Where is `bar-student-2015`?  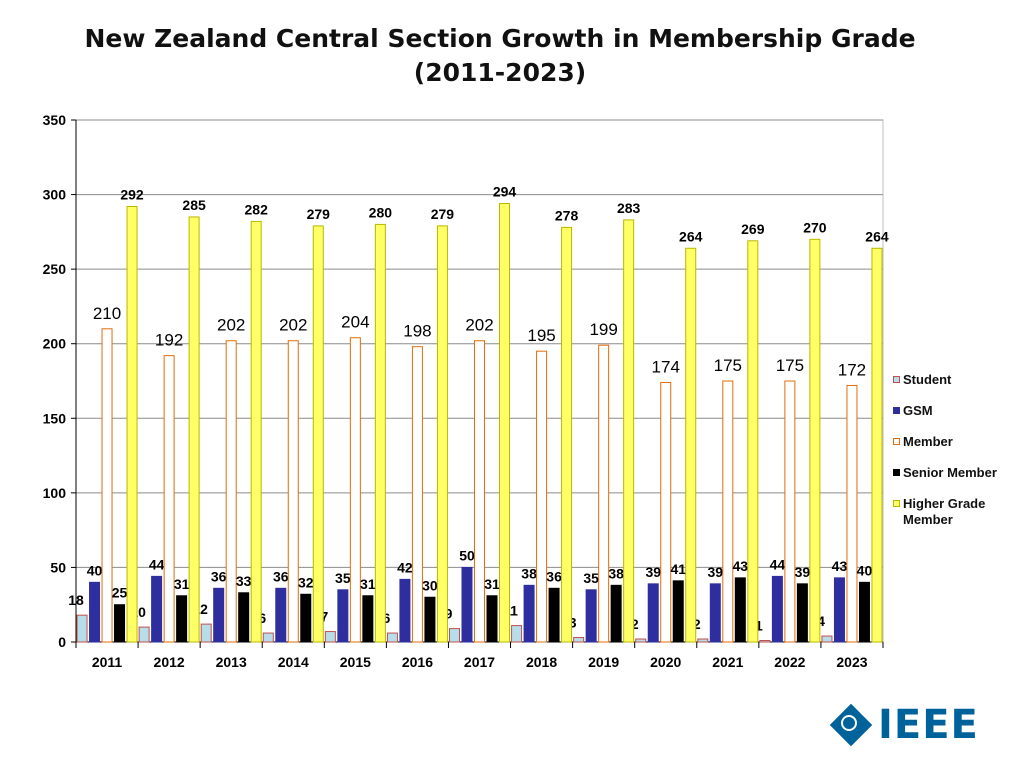
bar-student-2015 is located at coordinates (330, 637).